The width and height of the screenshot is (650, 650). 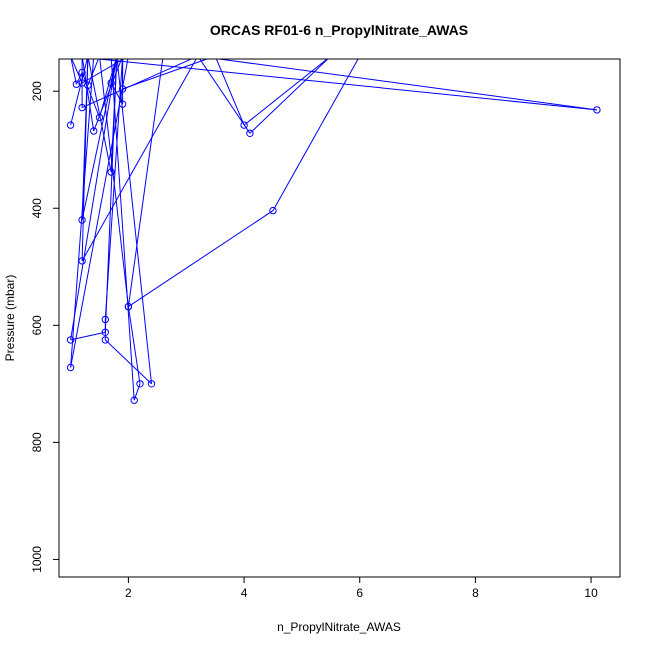 What do you see at coordinates (10, 318) in the screenshot?
I see `y-axis-label: Pressure (mbar)` at bounding box center [10, 318].